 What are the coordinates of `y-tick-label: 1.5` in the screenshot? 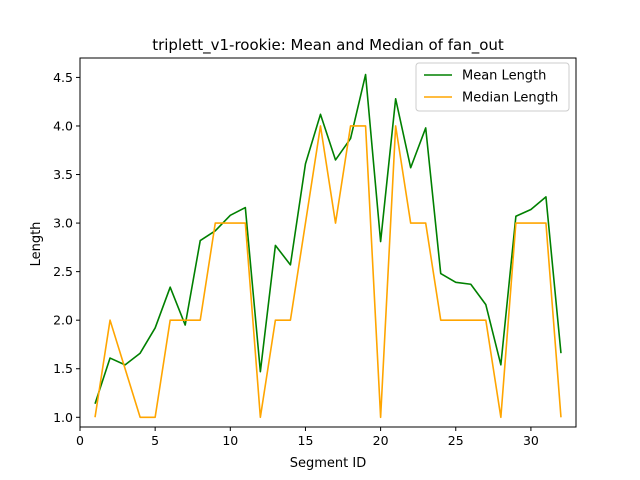 It's located at (63, 368).